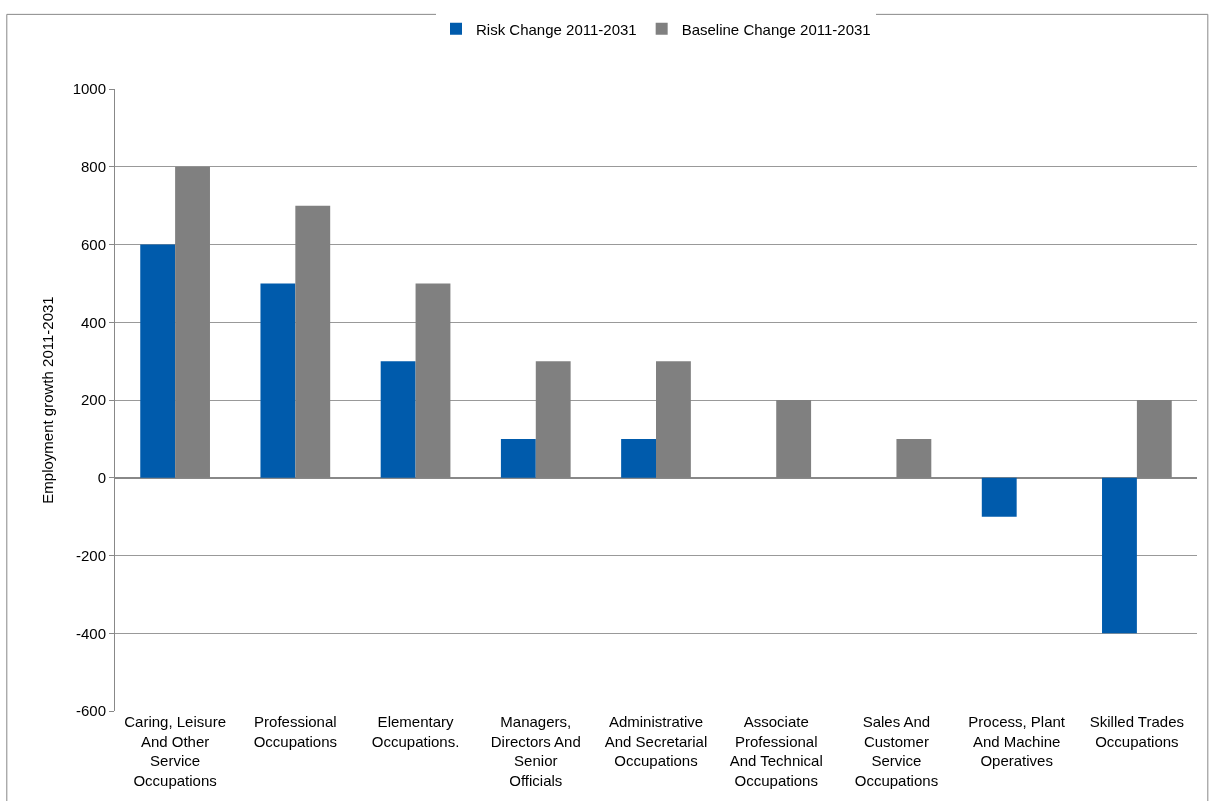  What do you see at coordinates (535, 751) in the screenshot?
I see `x-tick-label: Managers, Directors And Senior Officials` at bounding box center [535, 751].